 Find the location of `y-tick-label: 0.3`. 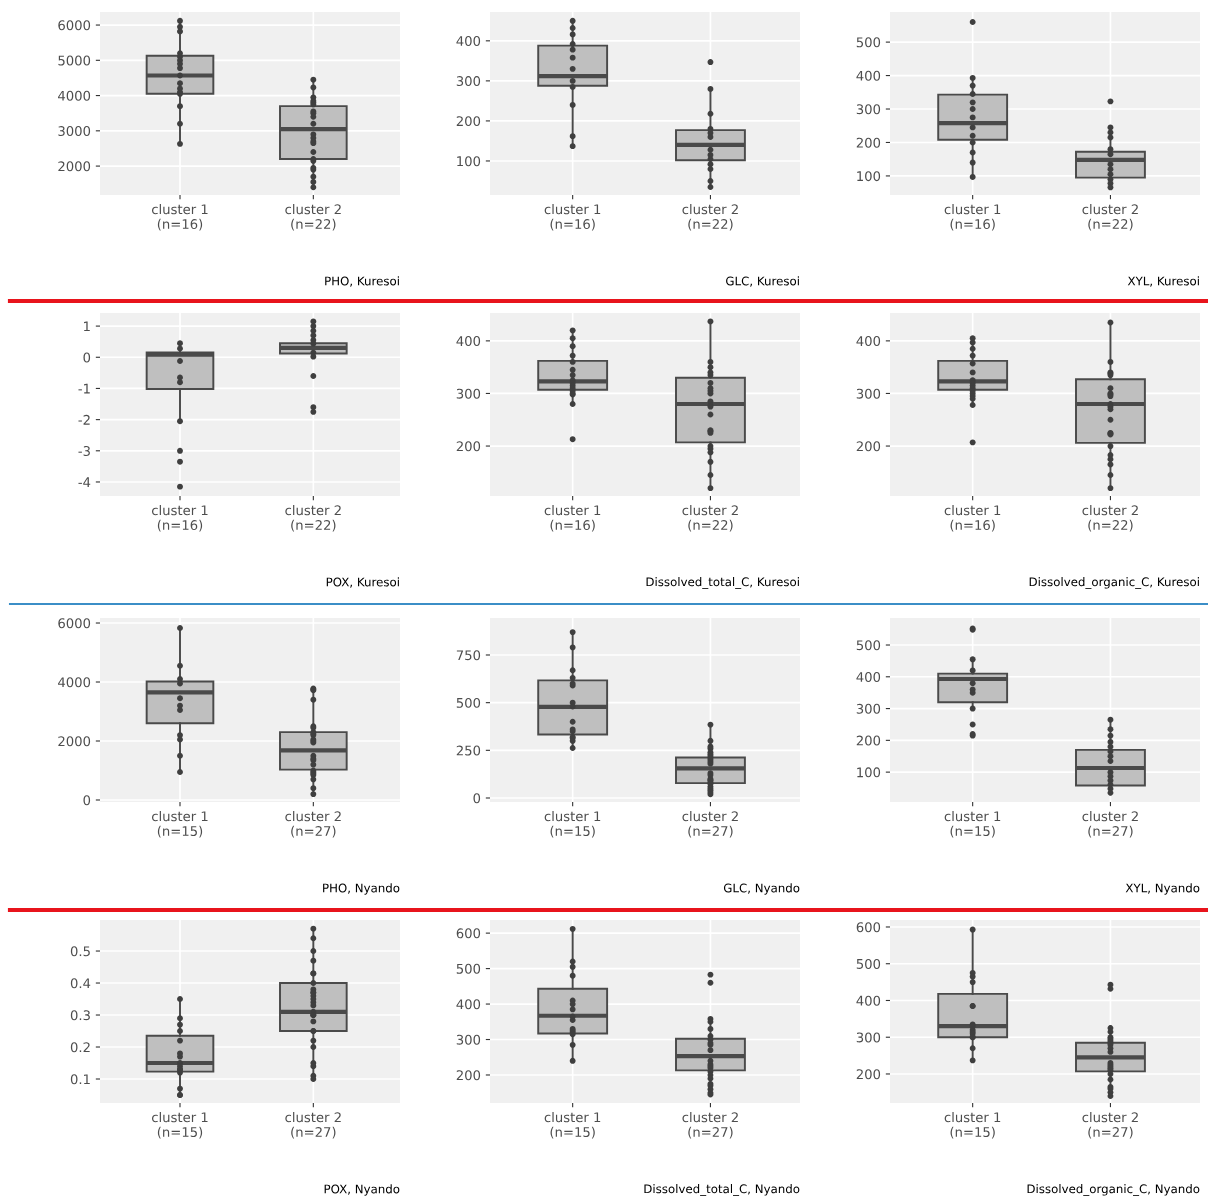

y-tick-label: 0.3 is located at coordinates (80, 1015).